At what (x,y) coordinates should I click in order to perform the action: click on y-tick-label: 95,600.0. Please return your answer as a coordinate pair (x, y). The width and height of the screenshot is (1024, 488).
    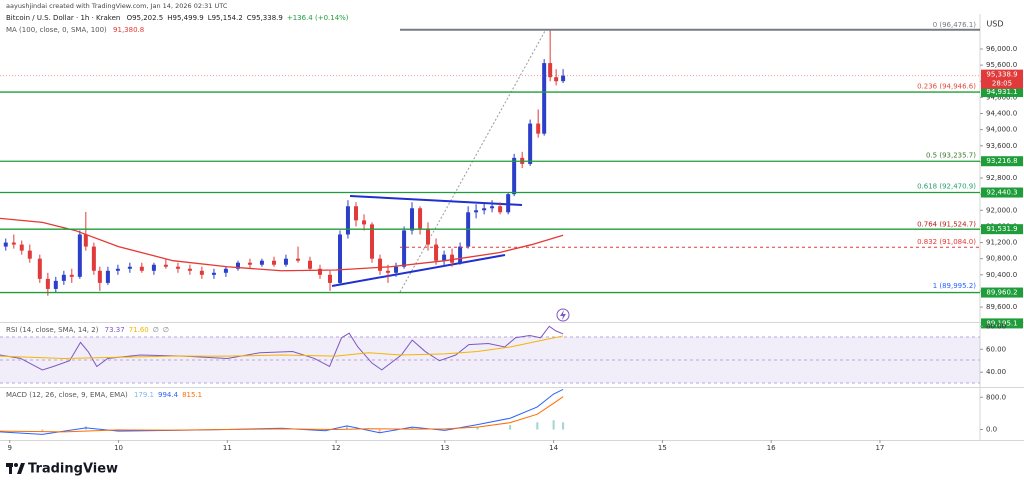
    Looking at the image, I should click on (1001, 65).